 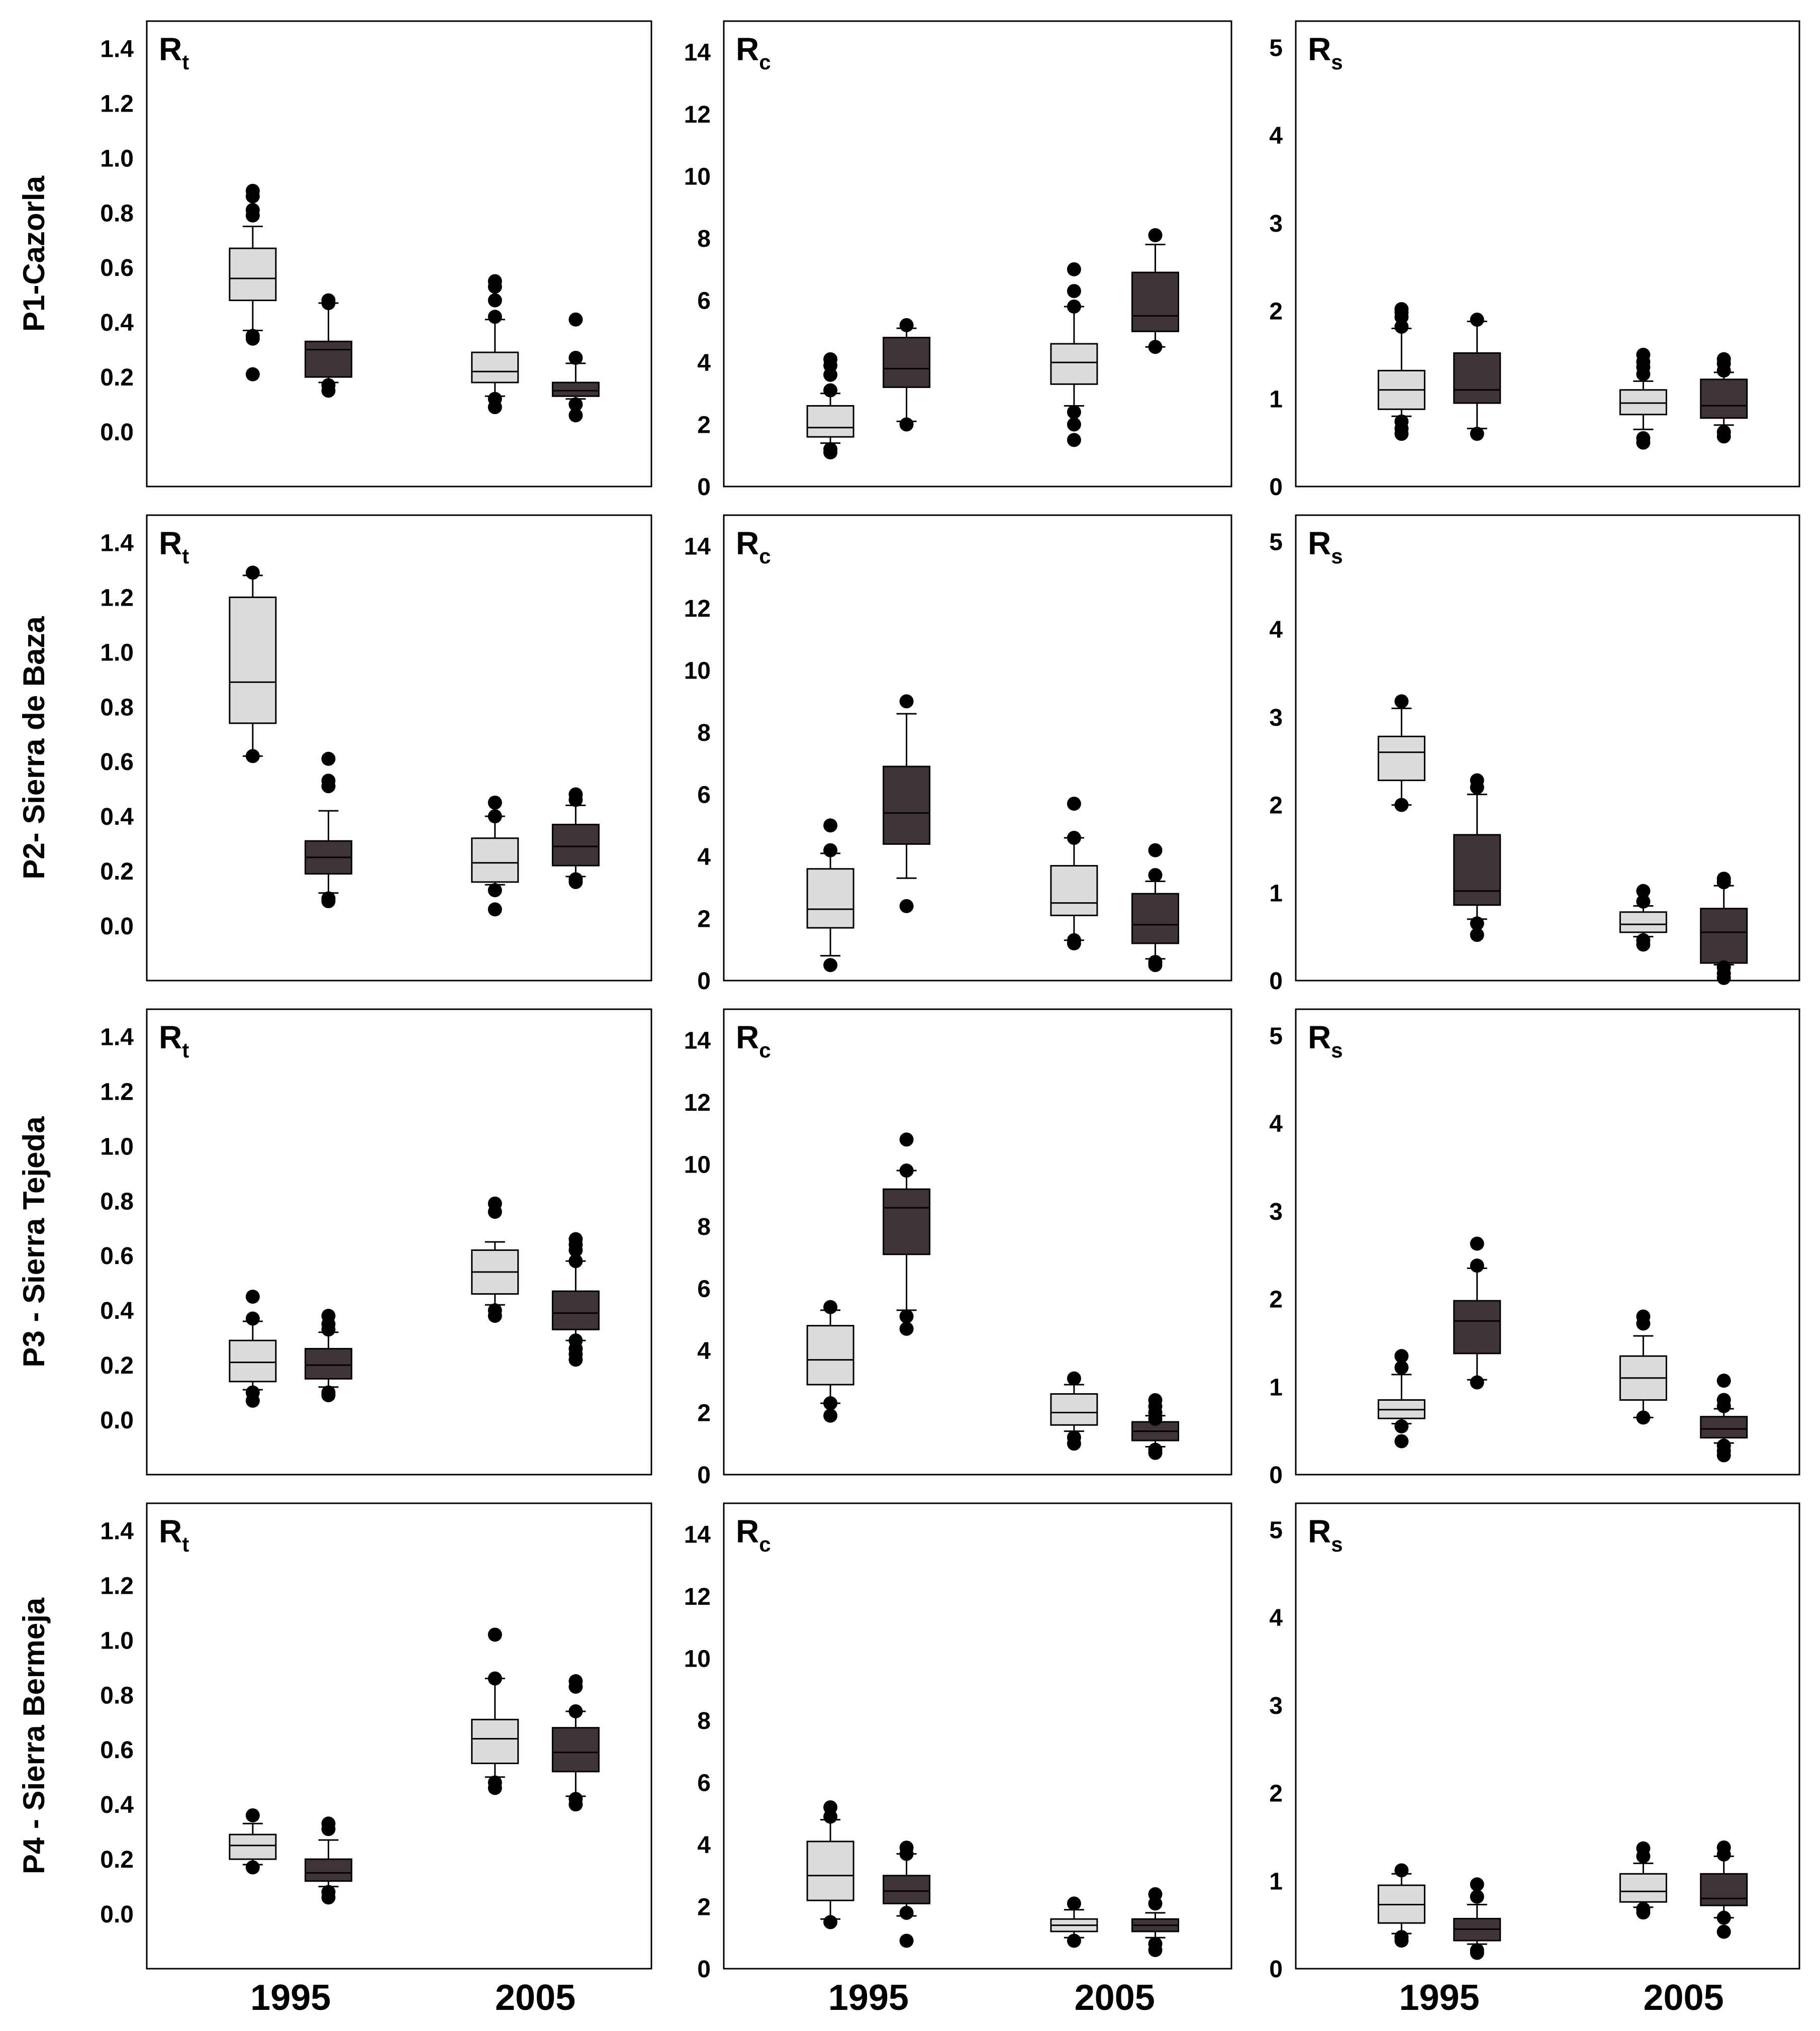 I want to click on y-tick-label: 0.0, so click(x=117, y=432).